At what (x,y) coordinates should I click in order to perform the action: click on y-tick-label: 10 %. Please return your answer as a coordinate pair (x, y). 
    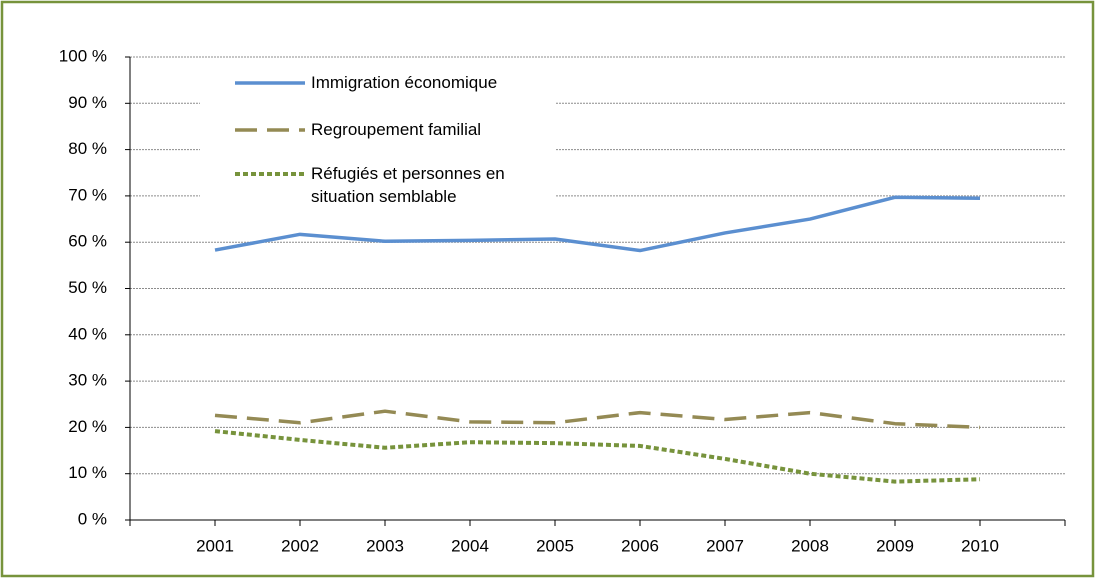
    Looking at the image, I should click on (87, 472).